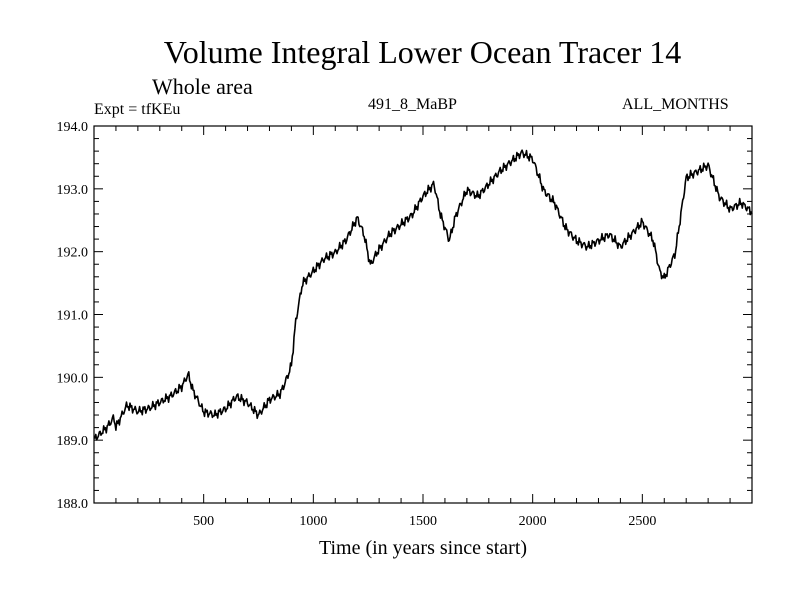 Image resolution: width=800 pixels, height=600 pixels. What do you see at coordinates (73, 127) in the screenshot?
I see `y-tick-label: 194.0` at bounding box center [73, 127].